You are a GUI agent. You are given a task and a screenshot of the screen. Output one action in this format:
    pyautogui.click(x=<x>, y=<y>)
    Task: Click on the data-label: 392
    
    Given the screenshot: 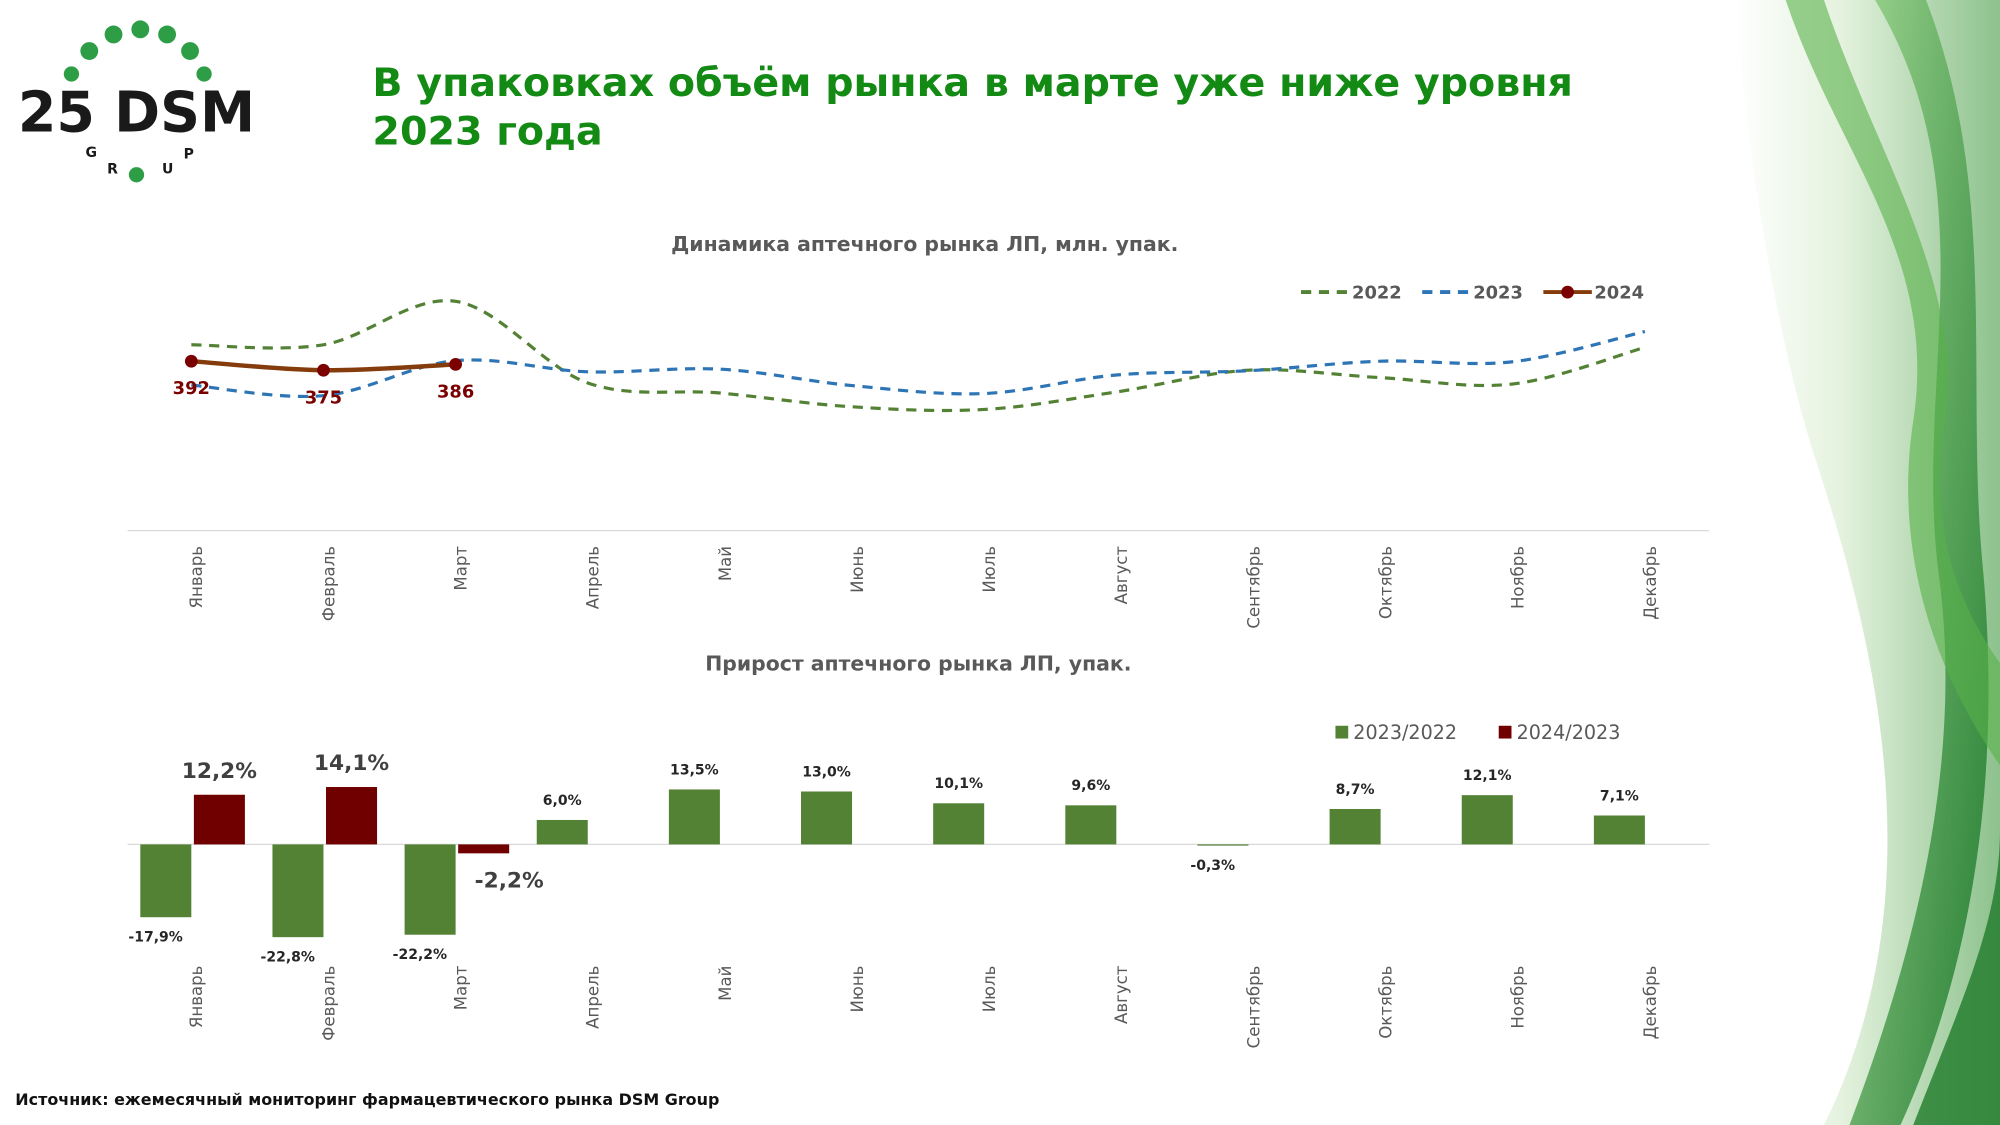 What is the action you would take?
    pyautogui.click(x=191, y=388)
    